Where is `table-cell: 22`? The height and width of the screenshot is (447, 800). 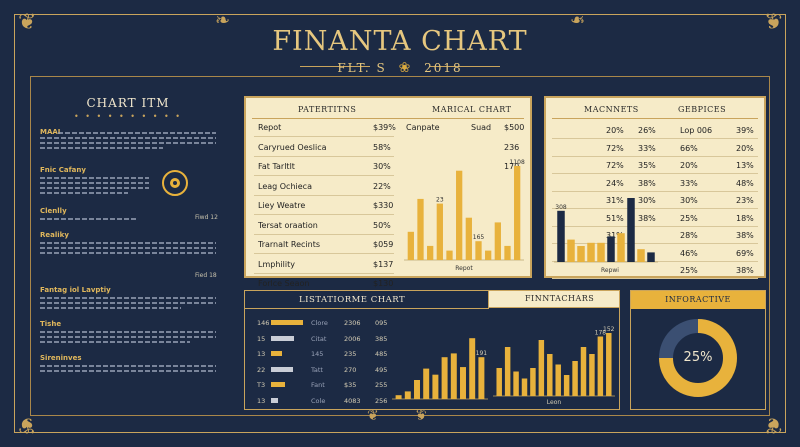 table-cell: 22 is located at coordinates (261, 369).